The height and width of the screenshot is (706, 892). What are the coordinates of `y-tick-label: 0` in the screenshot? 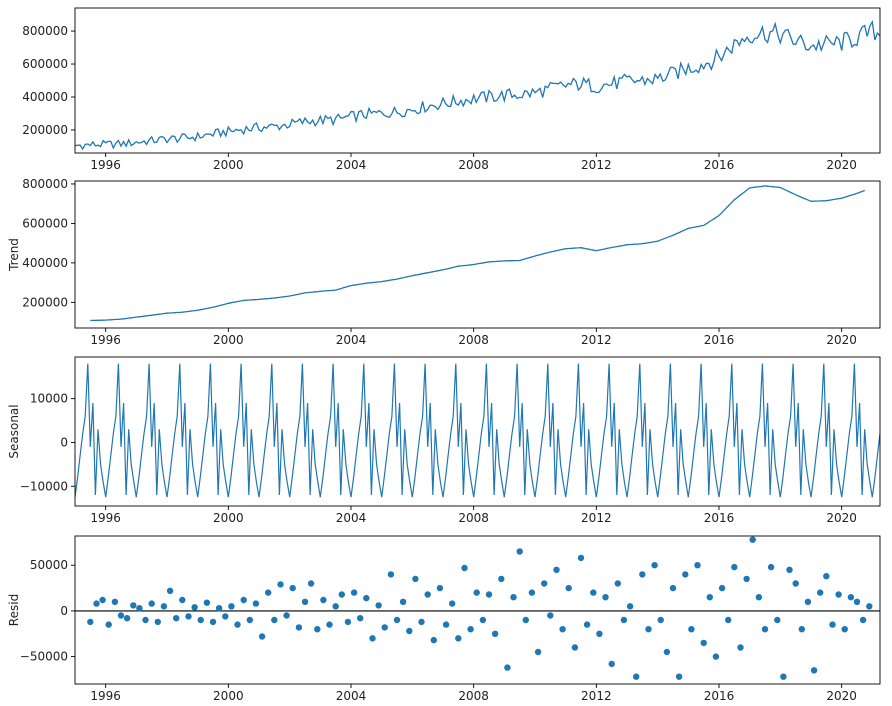 It's located at (64, 611).